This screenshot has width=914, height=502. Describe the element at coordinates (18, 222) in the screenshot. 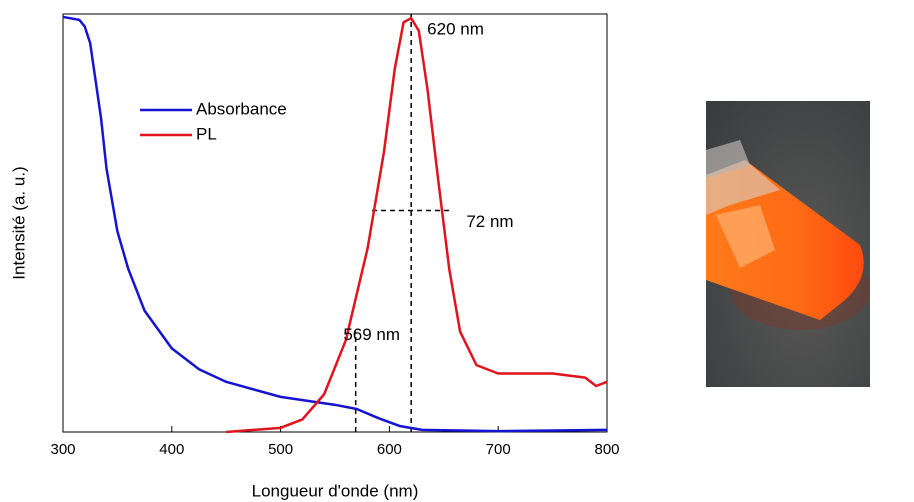

I see `y-axis-label: Intensité (a. u.)` at that location.